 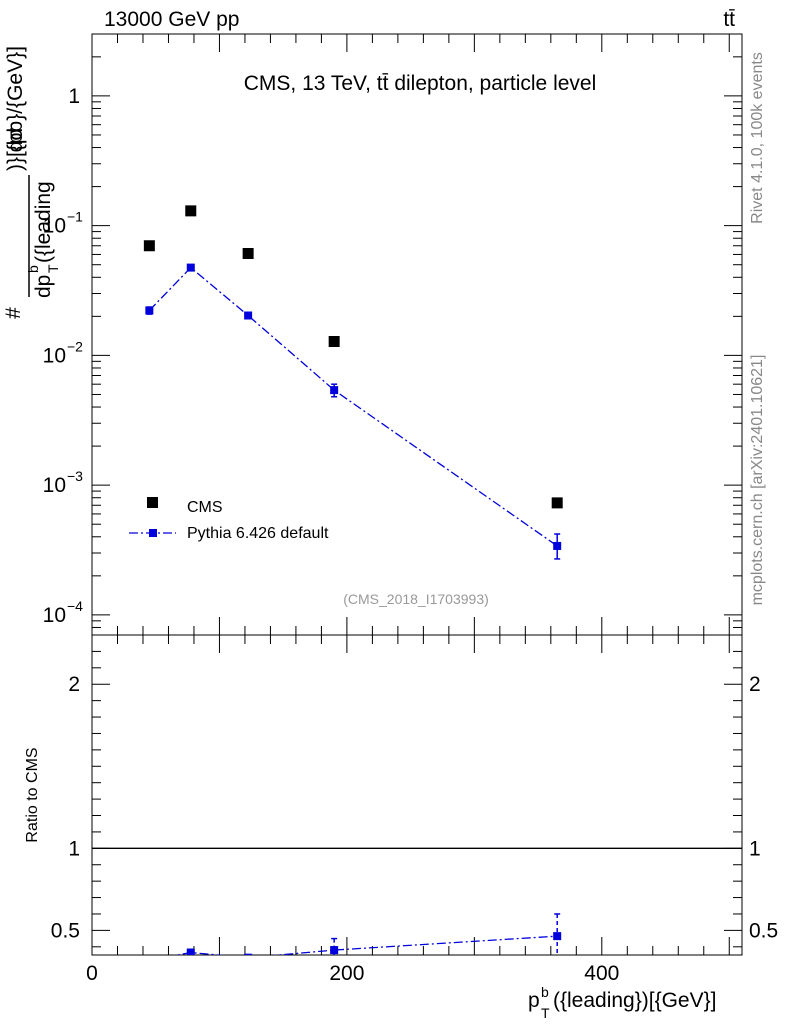 I want to click on ylabel-hash: #, so click(x=13, y=313).